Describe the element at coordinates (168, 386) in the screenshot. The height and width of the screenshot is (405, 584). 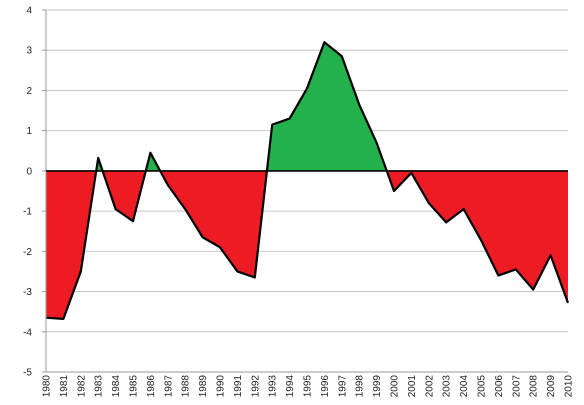
I see `x-tick-label: 1987` at that location.